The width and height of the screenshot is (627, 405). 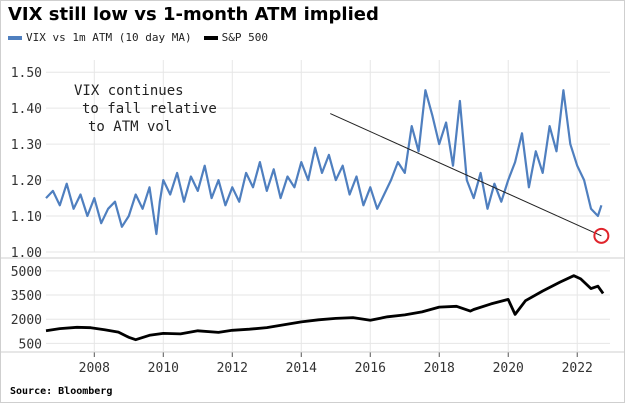 What do you see at coordinates (30, 344) in the screenshot?
I see `y-tick-label-bottom-0: 500` at bounding box center [30, 344].